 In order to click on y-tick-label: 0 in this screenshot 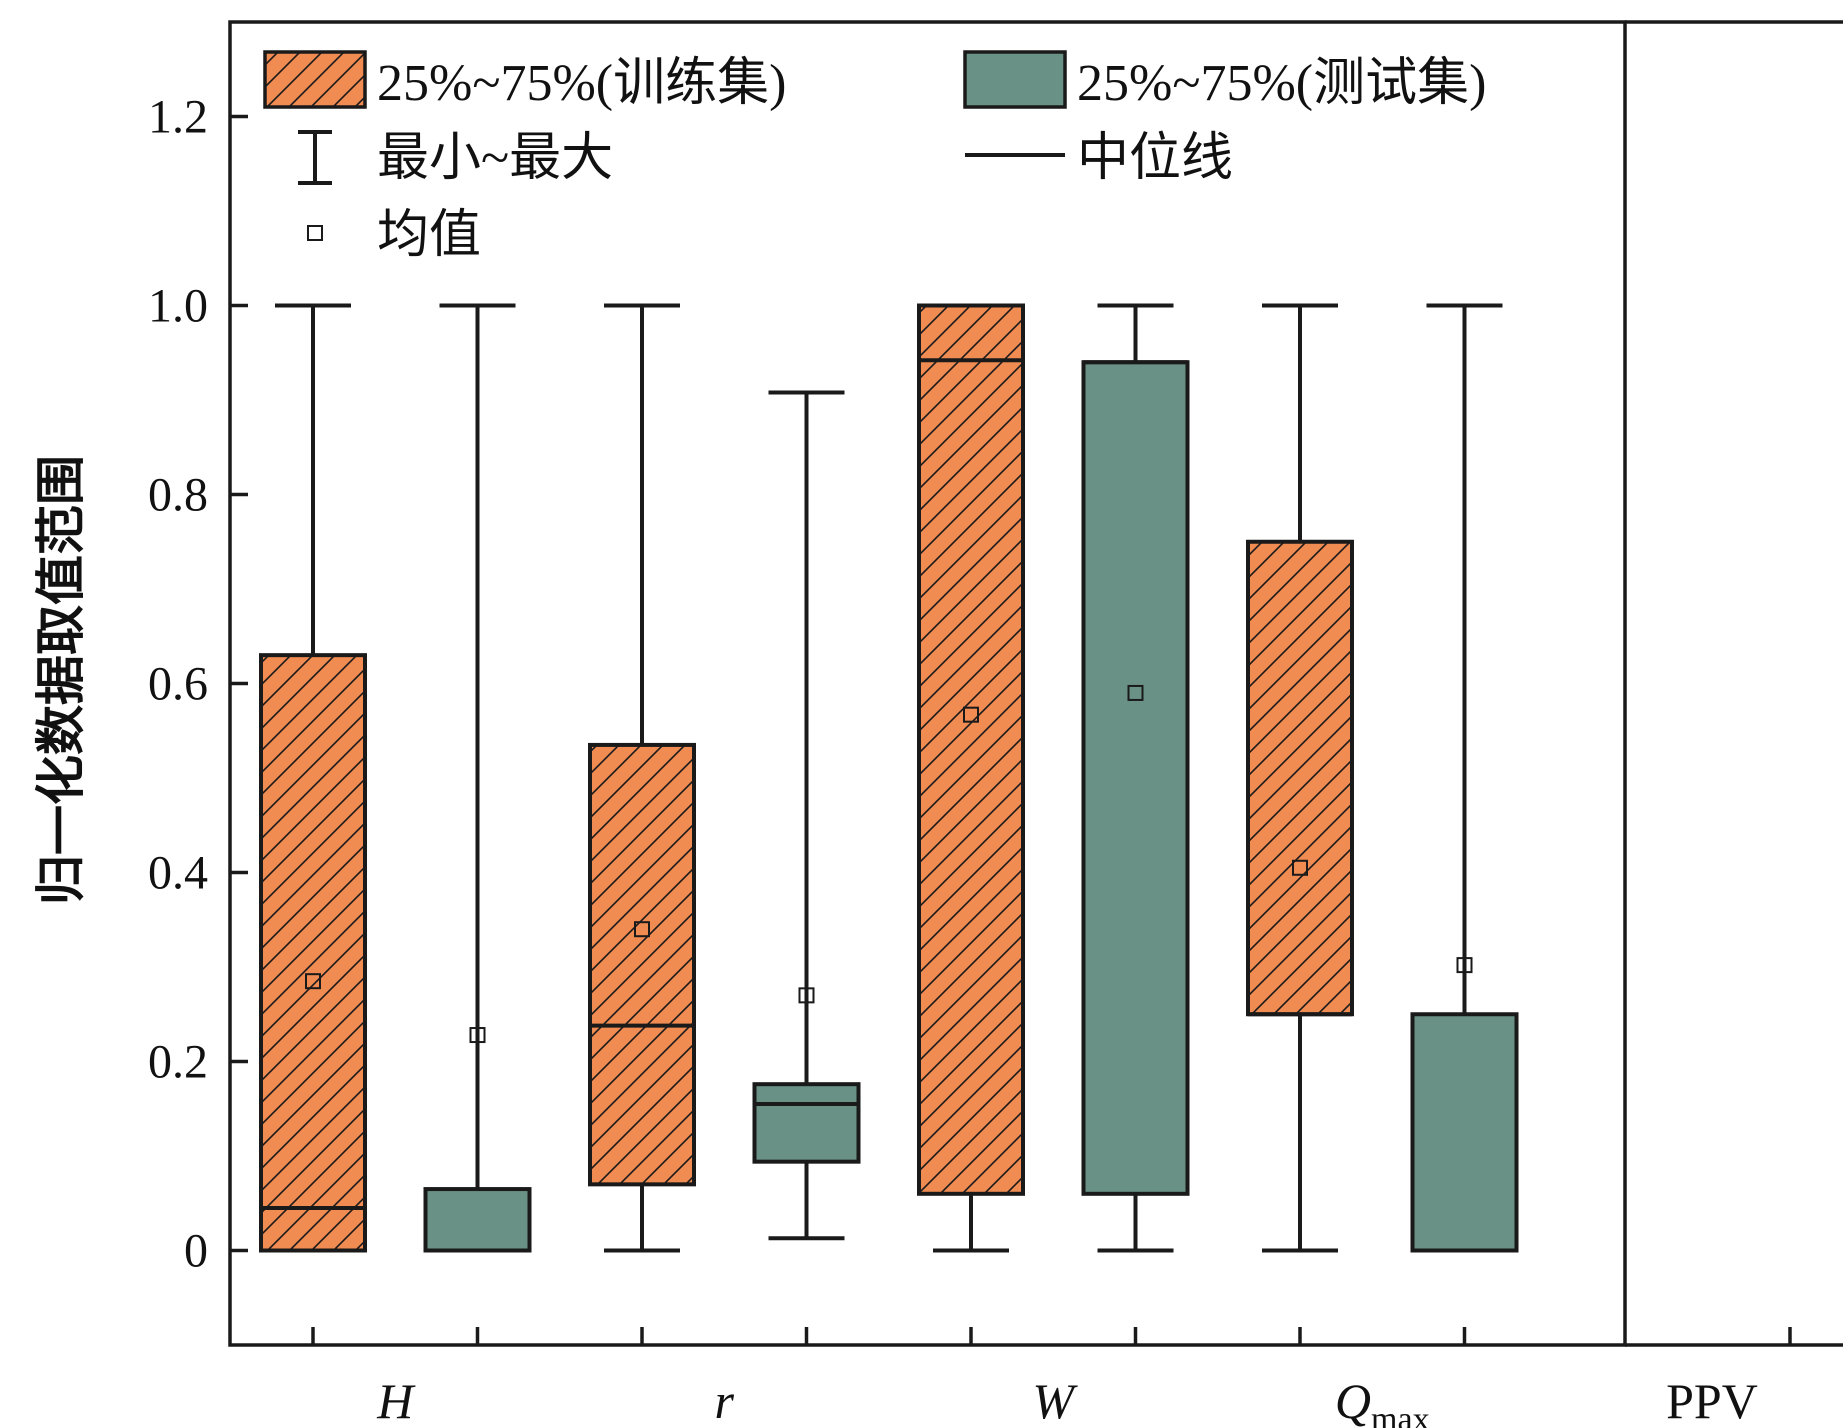, I will do `click(196, 1251)`.